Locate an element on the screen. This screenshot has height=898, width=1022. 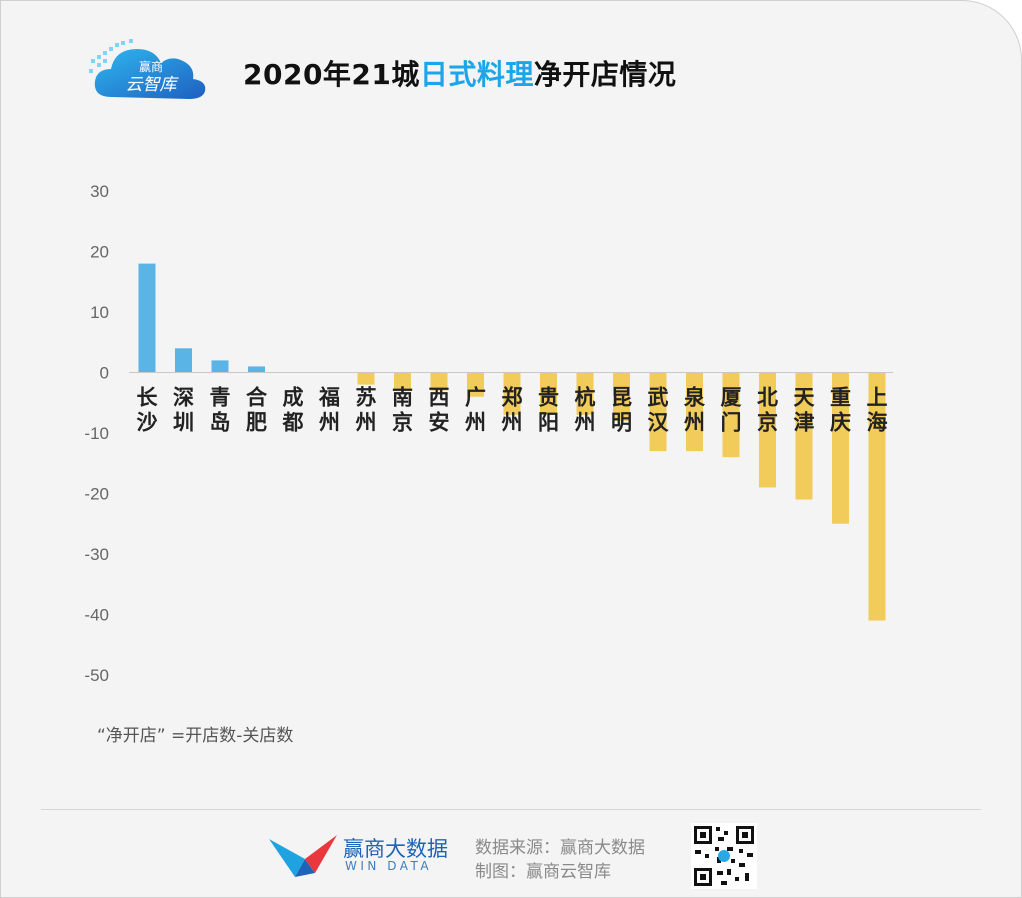
chart-maker: 制图：赢商云智库 is located at coordinates (543, 872).